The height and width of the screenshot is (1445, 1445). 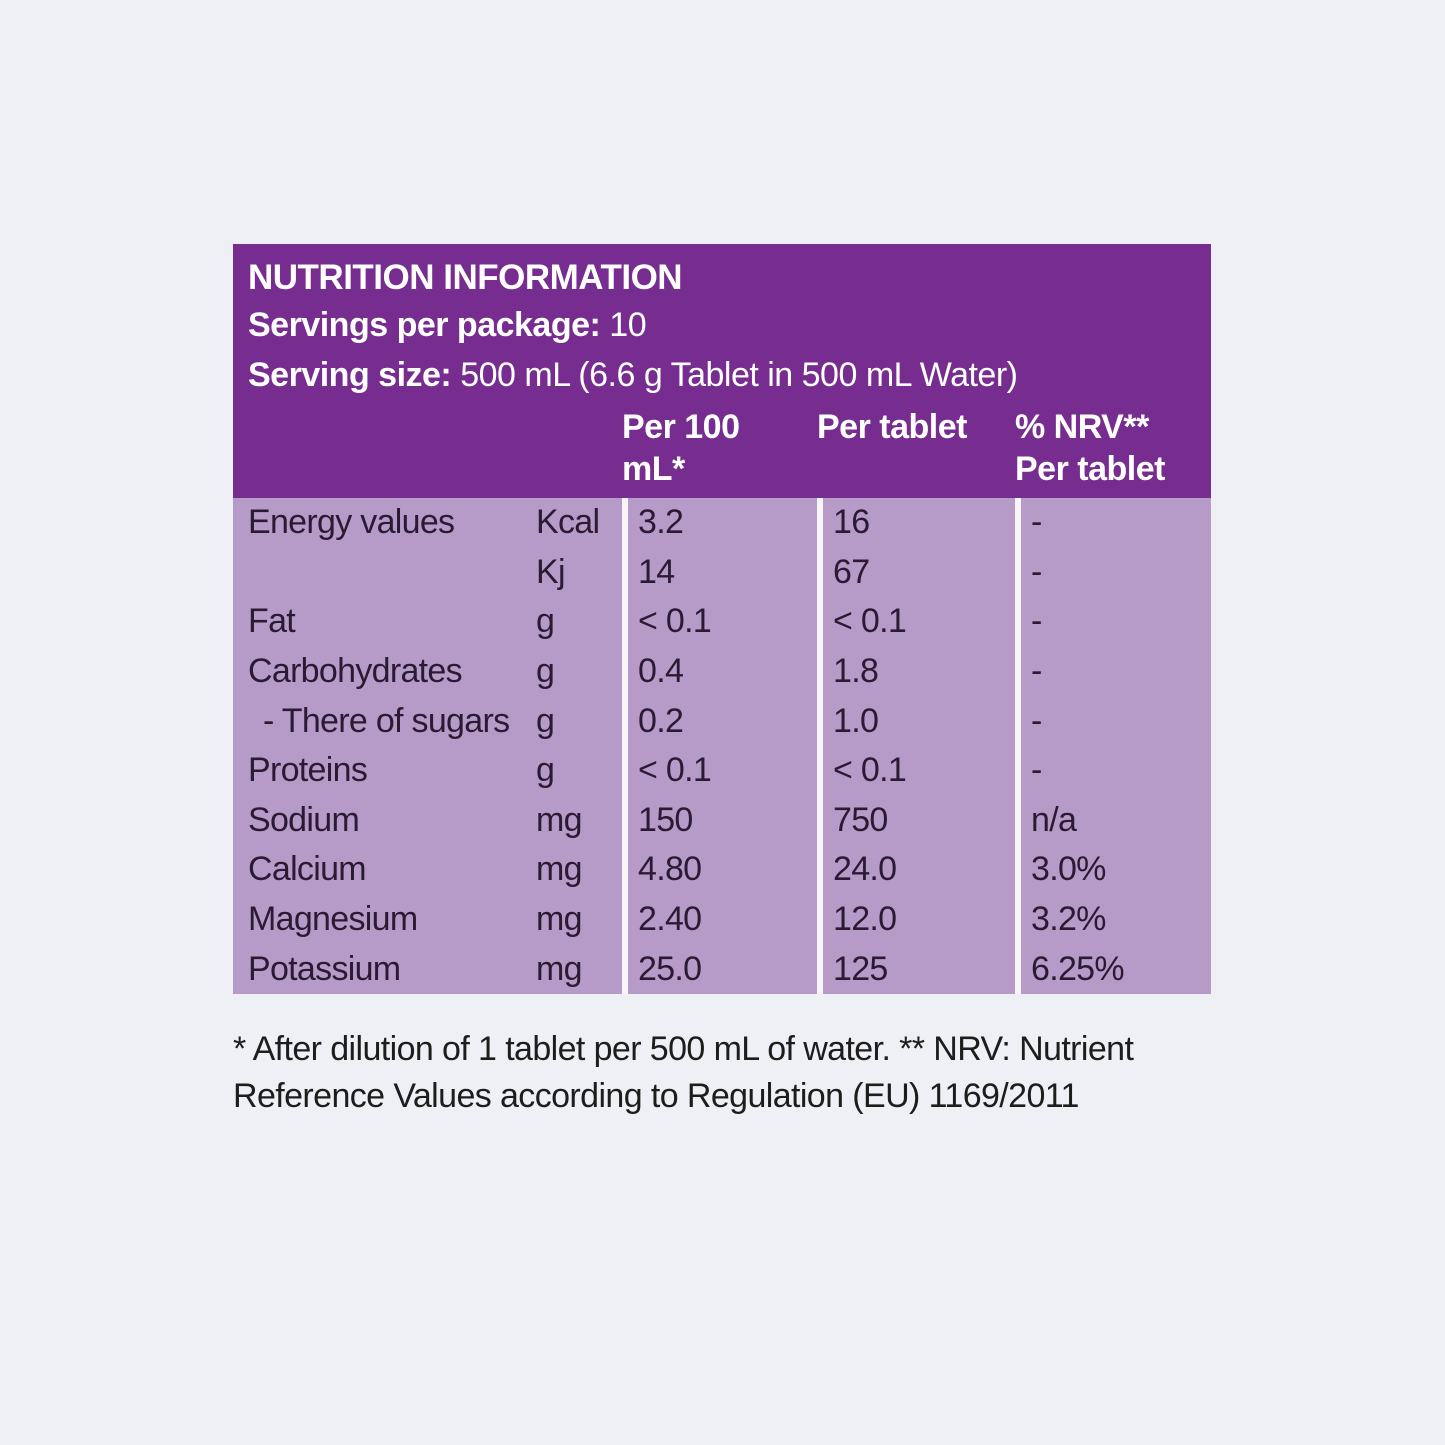 What do you see at coordinates (420, 448) in the screenshot?
I see `column-header-spacer` at bounding box center [420, 448].